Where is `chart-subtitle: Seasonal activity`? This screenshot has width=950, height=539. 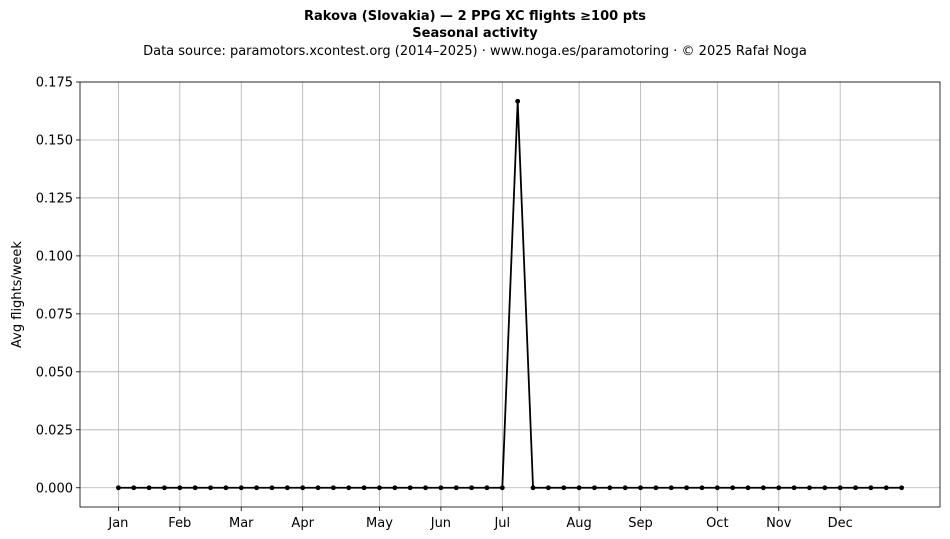
chart-subtitle: Seasonal activity is located at coordinates (475, 33).